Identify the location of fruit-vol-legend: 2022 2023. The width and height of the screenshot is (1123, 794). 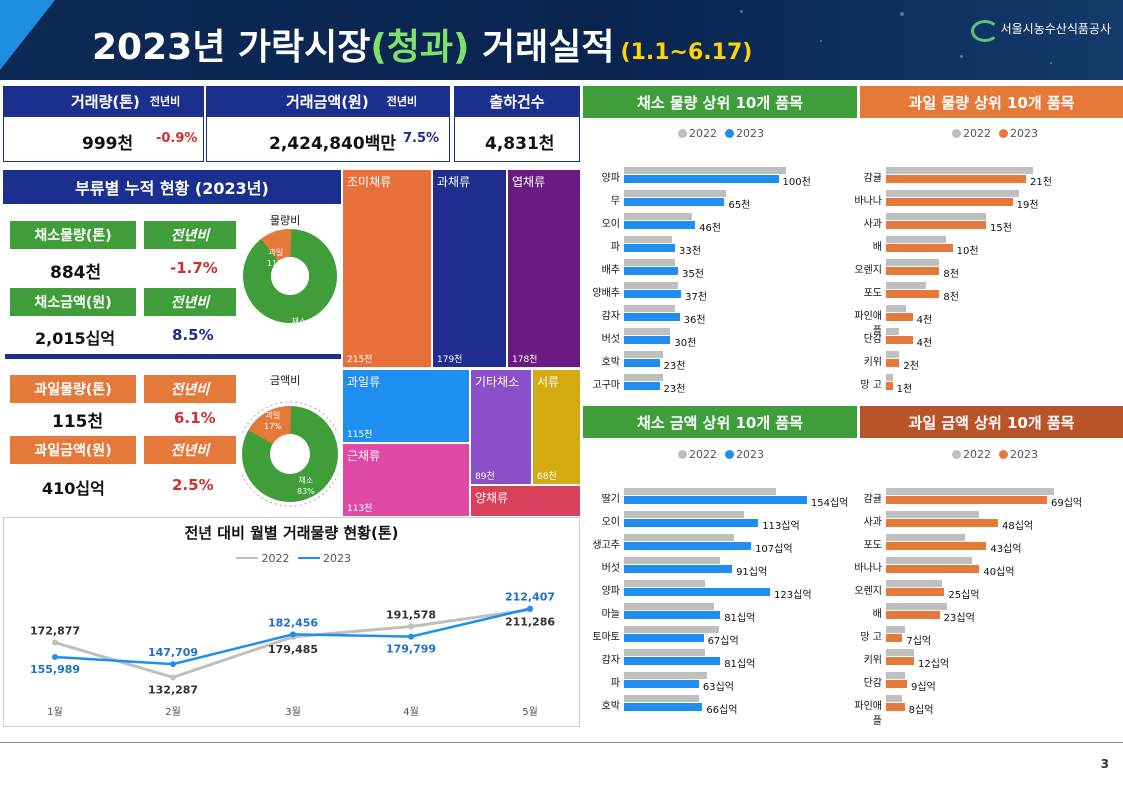
(995, 133).